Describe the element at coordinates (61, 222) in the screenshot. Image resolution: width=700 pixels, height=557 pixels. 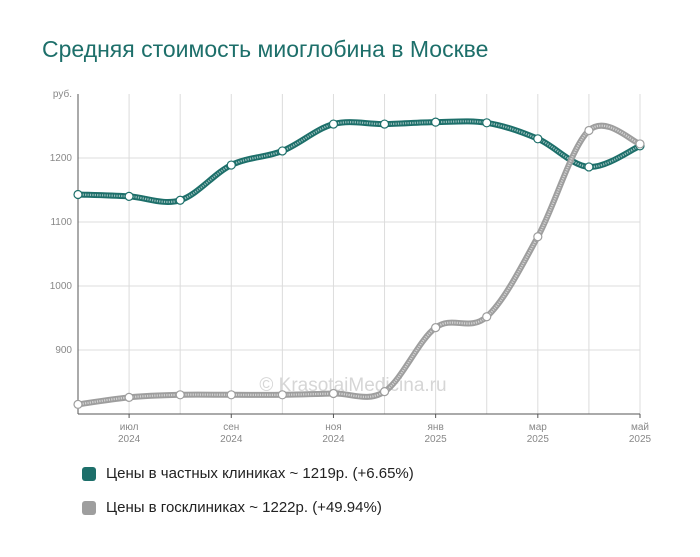
I see `y-tick-label: 1100` at that location.